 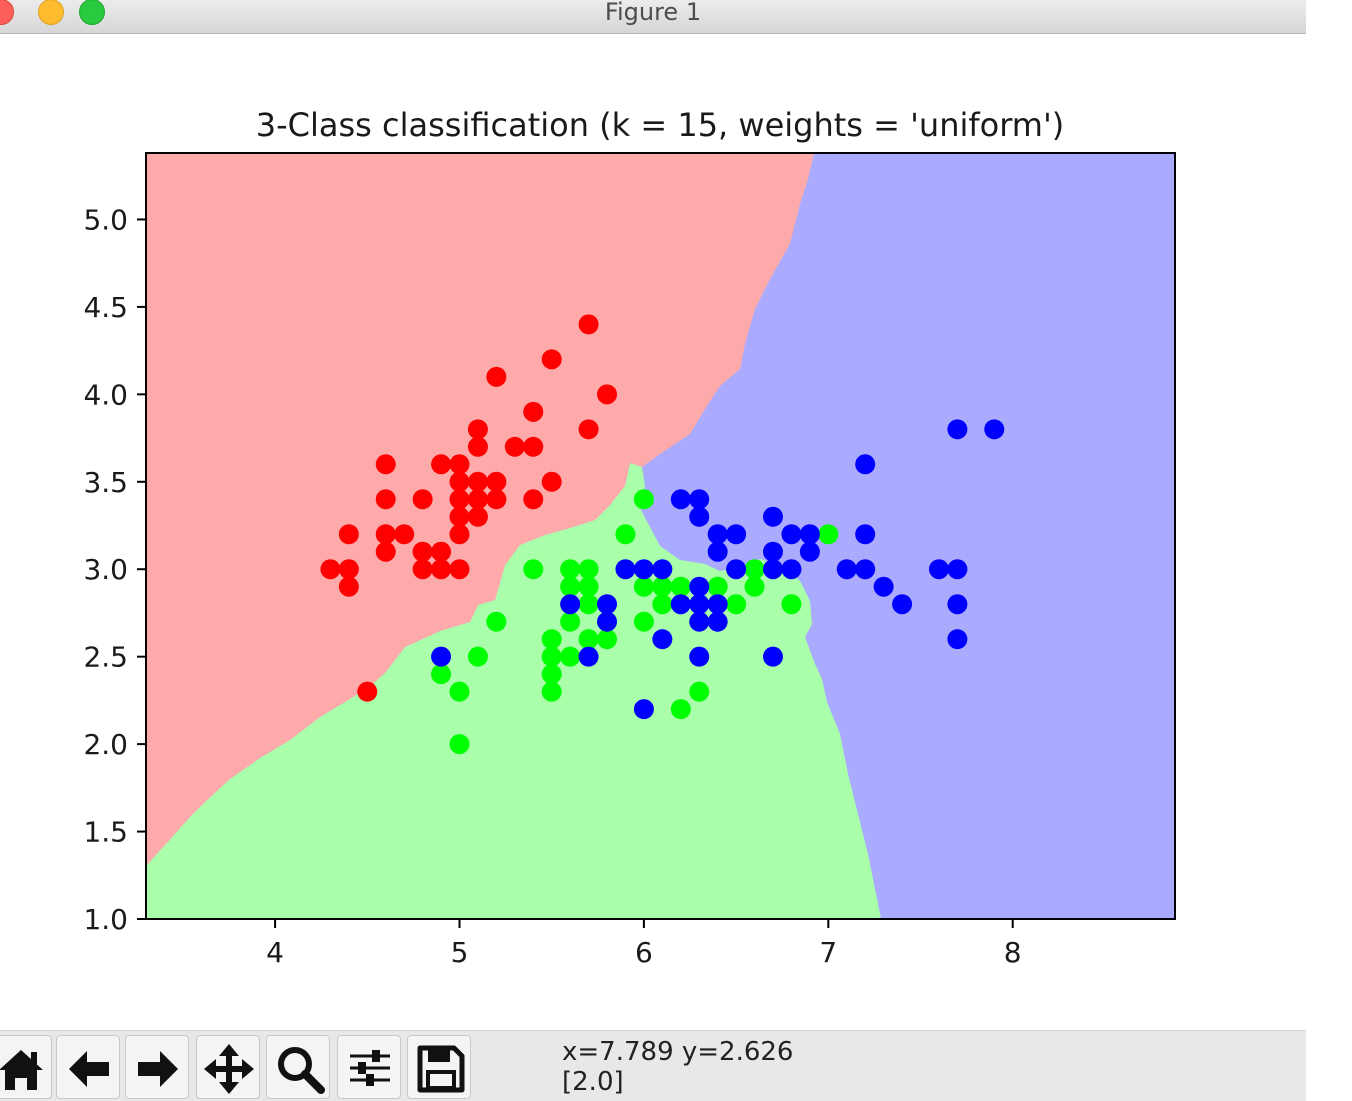 I want to click on home-icon, so click(x=21, y=1070).